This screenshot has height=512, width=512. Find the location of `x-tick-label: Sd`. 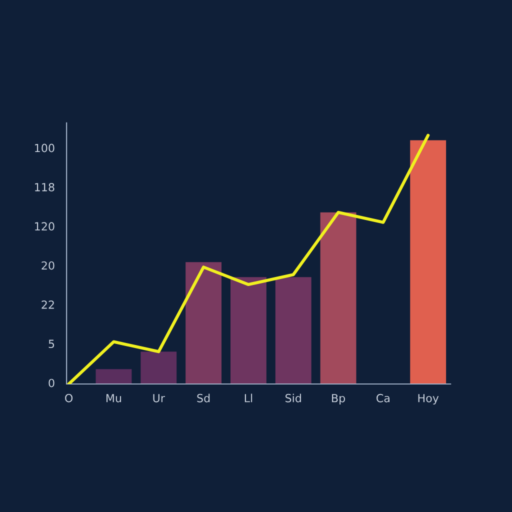

x-tick-label: Sd is located at coordinates (203, 398).